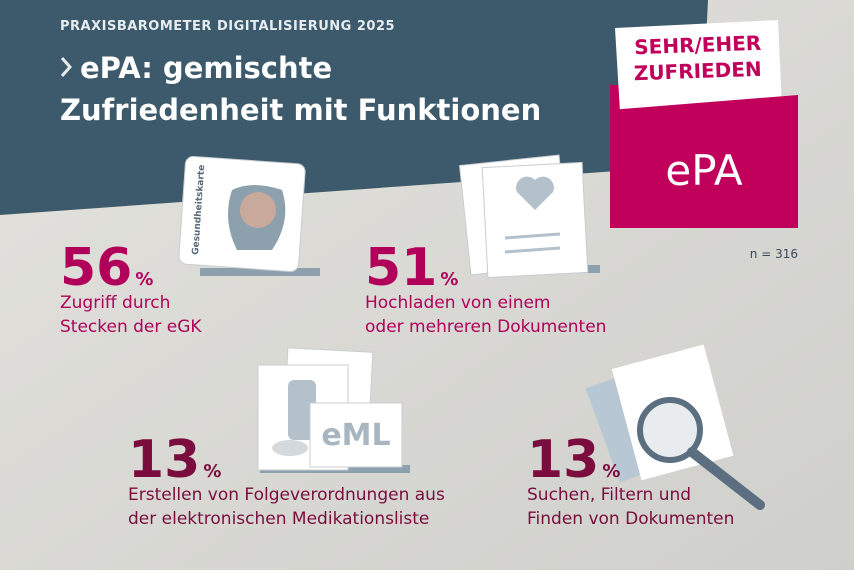 This screenshot has height=574, width=854. Describe the element at coordinates (249, 215) in the screenshot. I see `card-icon: Gesundheitskarte` at that location.